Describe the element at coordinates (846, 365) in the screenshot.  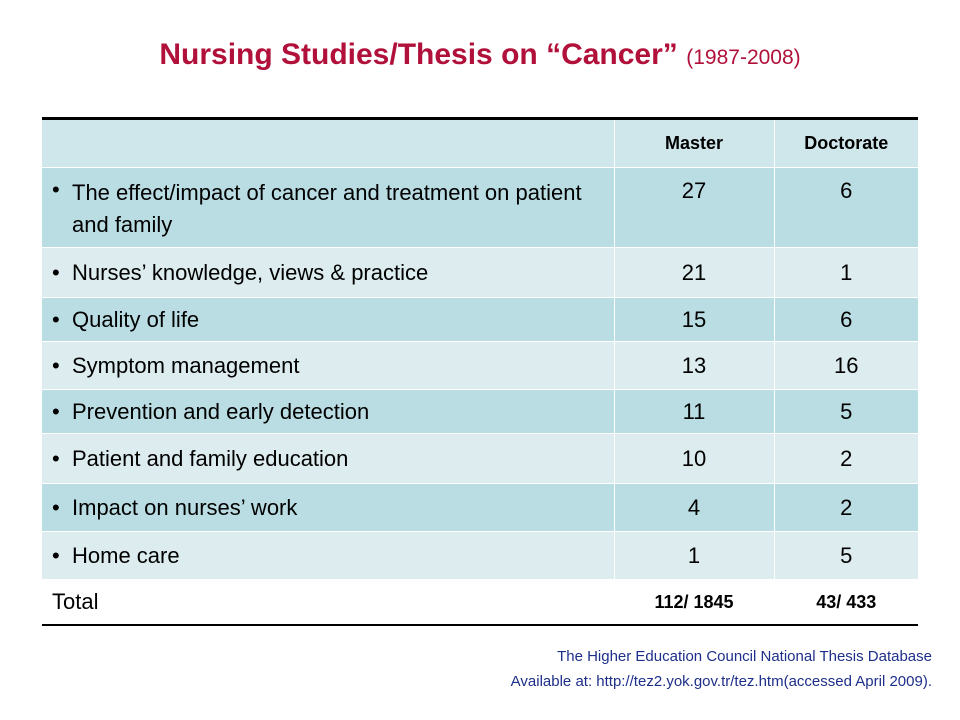
I see `doctorate-cell: 16` at that location.